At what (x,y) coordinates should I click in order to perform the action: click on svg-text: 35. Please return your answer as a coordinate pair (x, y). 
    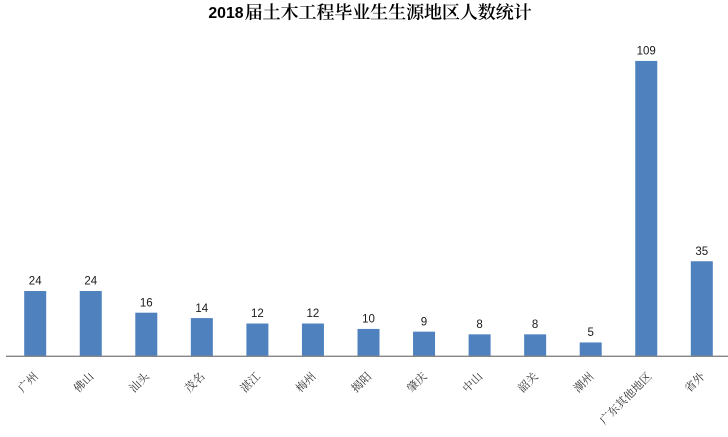
    Looking at the image, I should click on (701, 252).